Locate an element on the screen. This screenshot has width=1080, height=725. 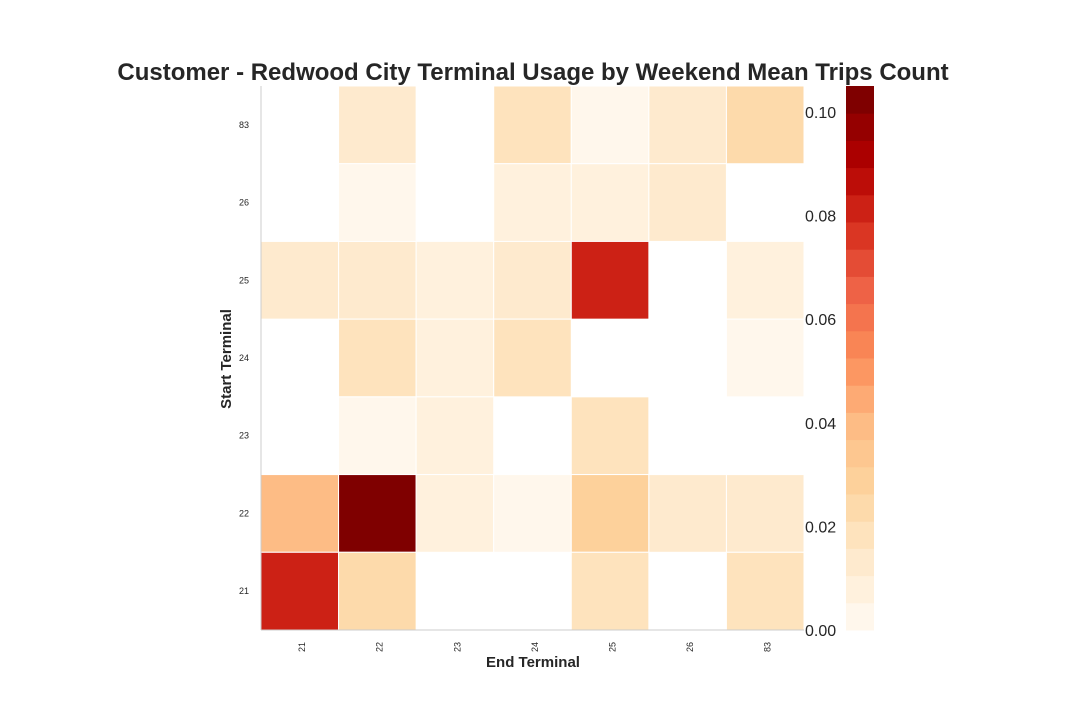
x-tick-25: 25 is located at coordinates (612, 647).